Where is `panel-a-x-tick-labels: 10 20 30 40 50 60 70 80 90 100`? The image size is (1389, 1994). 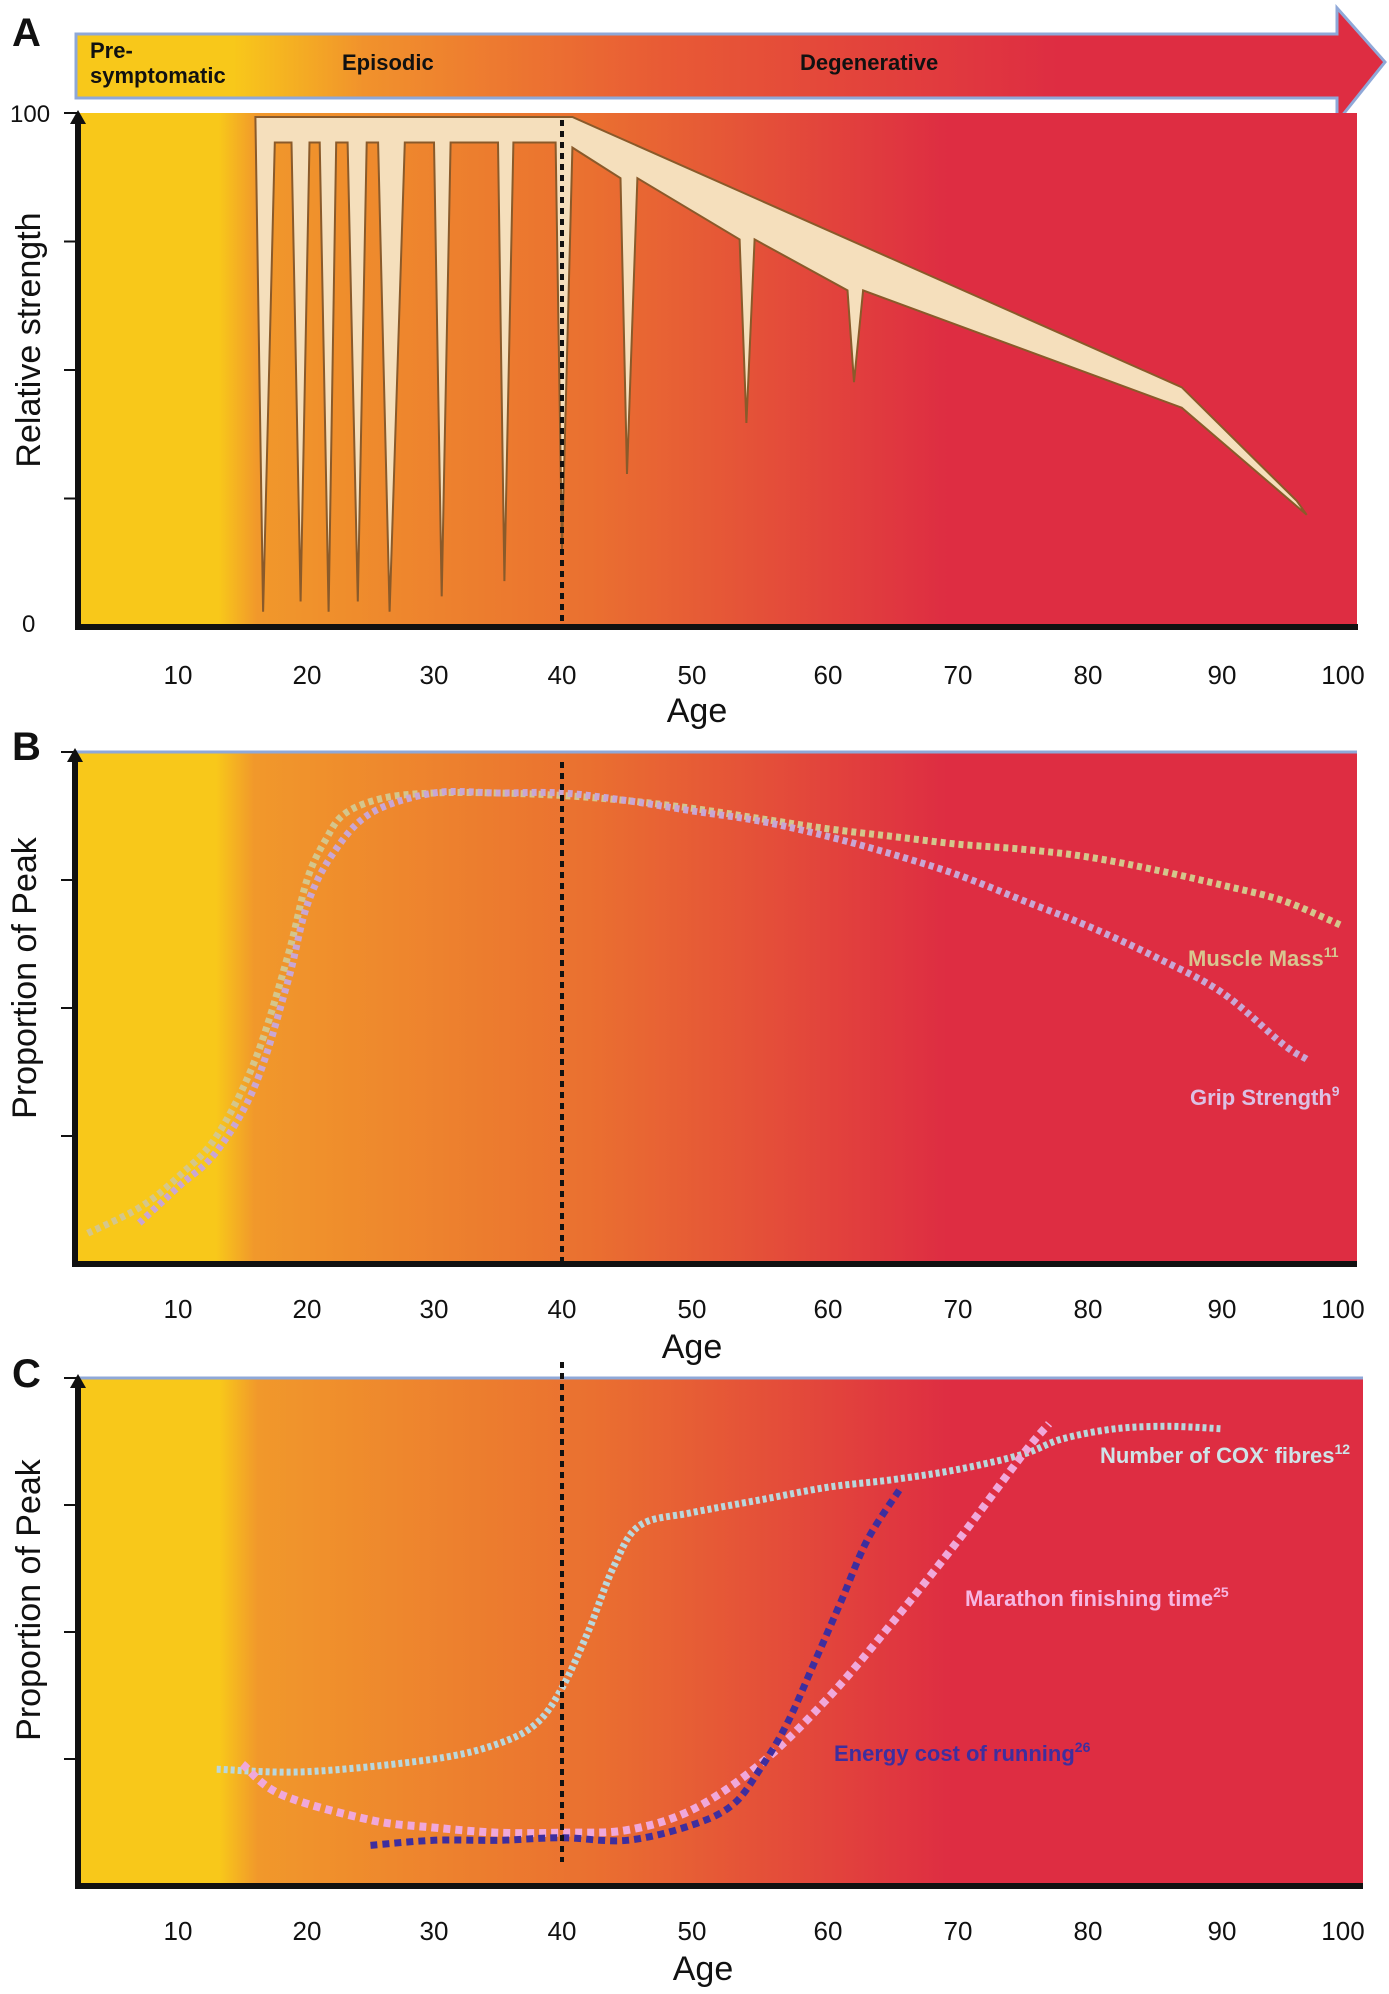
panel-a-x-tick-labels: 10 20 30 40 50 60 70 80 90 100 is located at coordinates (764, 675).